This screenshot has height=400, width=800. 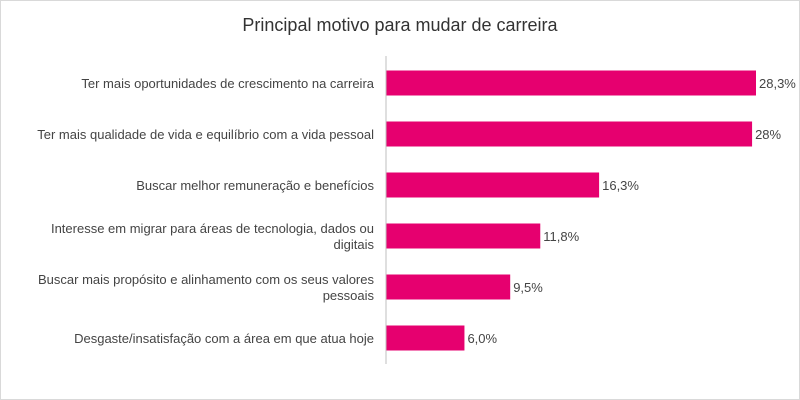 I want to click on value-label-5: 6,0%, so click(x=482, y=338).